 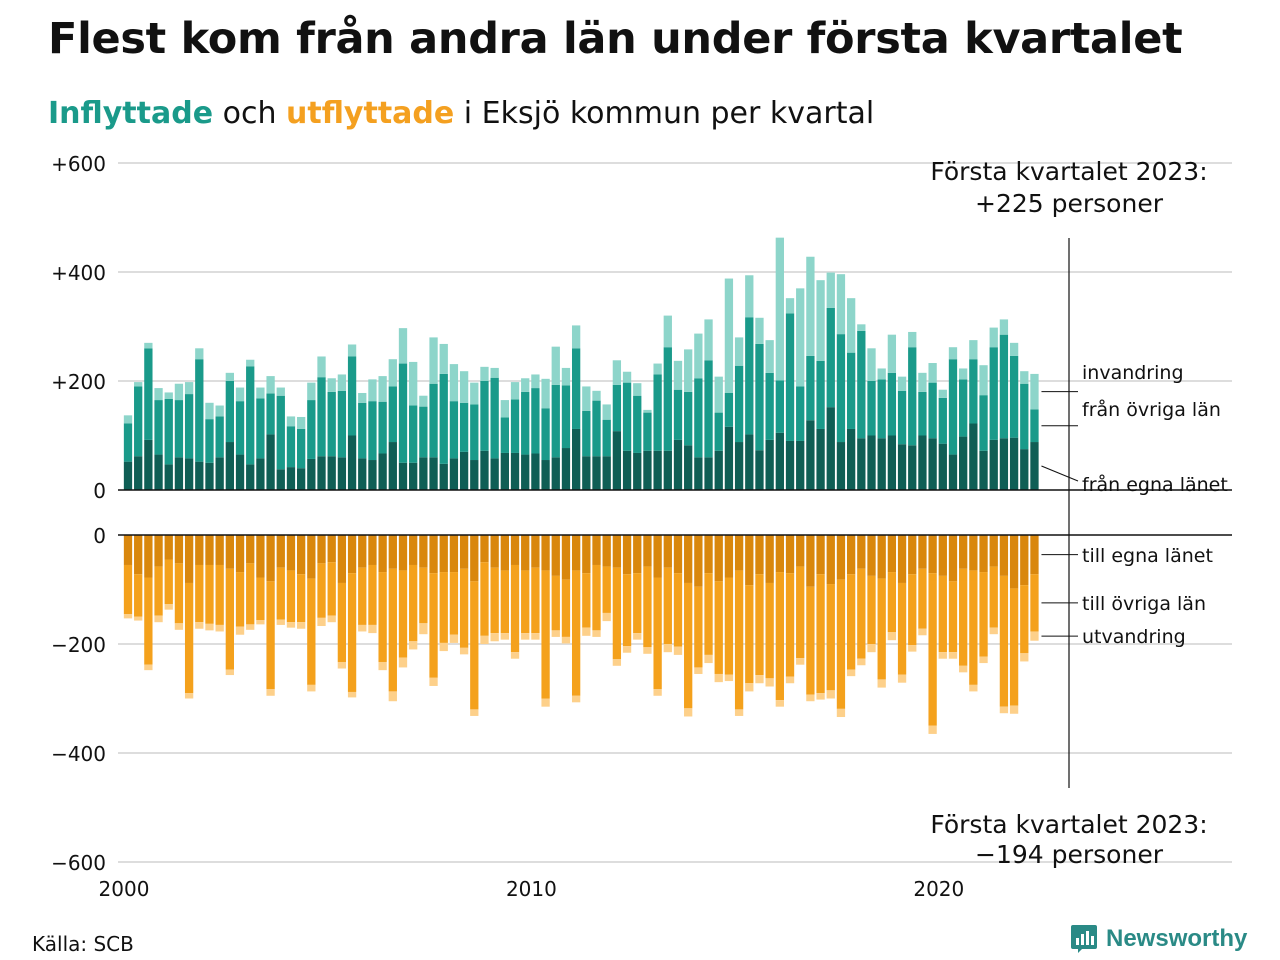 What do you see at coordinates (249, 113) in the screenshot?
I see `subtitle-och: och` at bounding box center [249, 113].